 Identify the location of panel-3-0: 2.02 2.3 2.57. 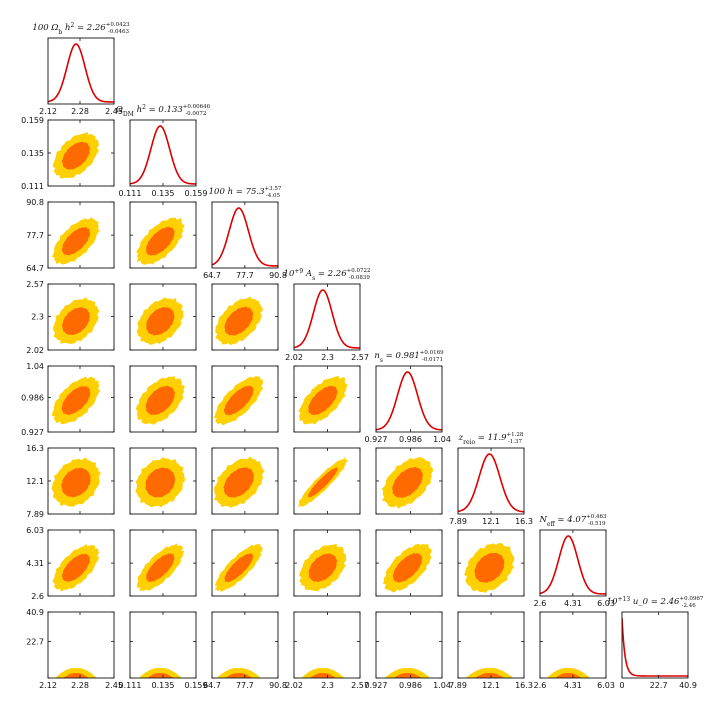
(70, 317).